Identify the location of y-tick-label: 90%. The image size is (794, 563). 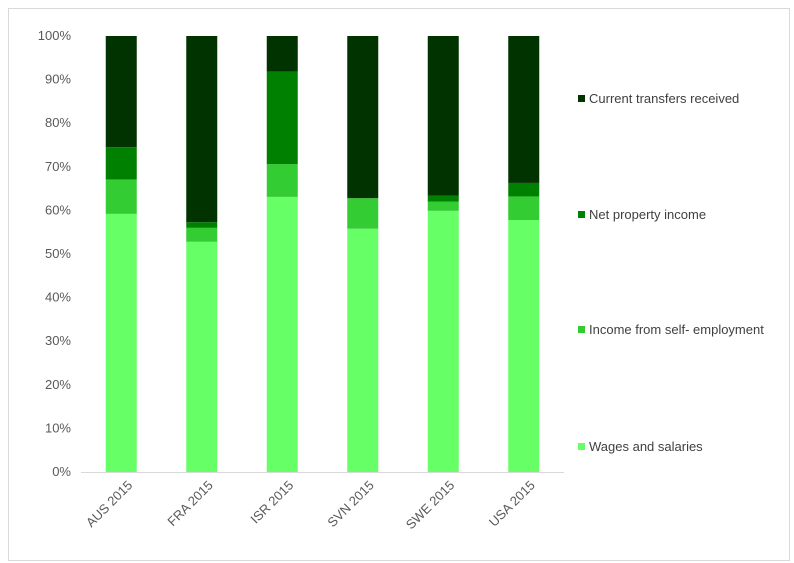
(58, 79).